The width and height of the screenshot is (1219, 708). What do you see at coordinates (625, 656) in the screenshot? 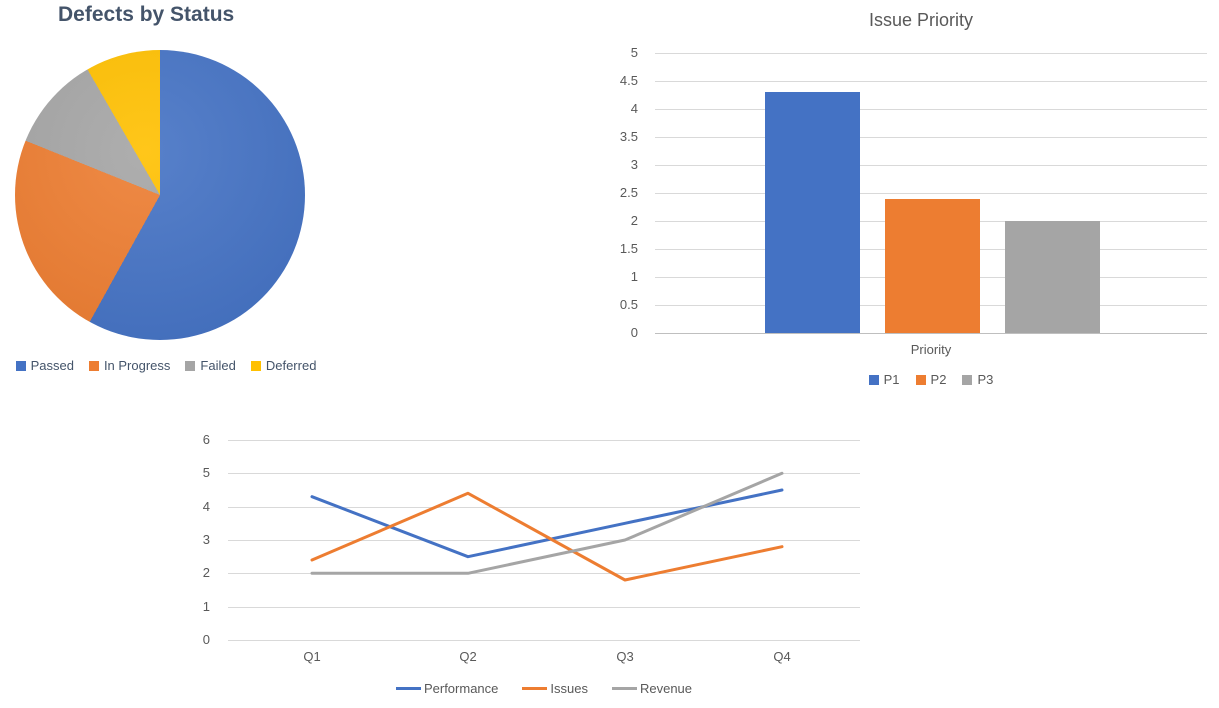
I see `x-tick-label: Q3` at bounding box center [625, 656].